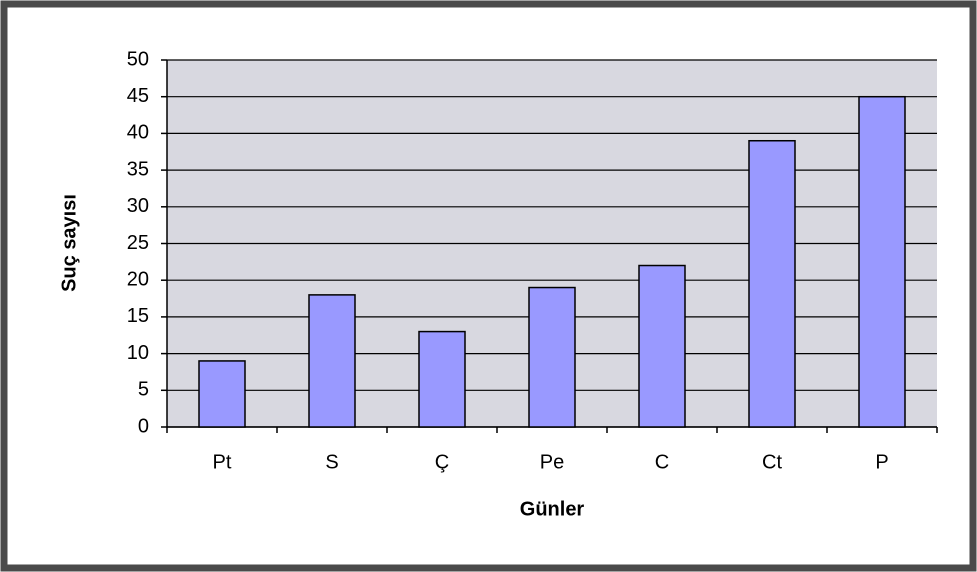 The width and height of the screenshot is (977, 572). What do you see at coordinates (138, 169) in the screenshot?
I see `y-tick-label: 35` at bounding box center [138, 169].